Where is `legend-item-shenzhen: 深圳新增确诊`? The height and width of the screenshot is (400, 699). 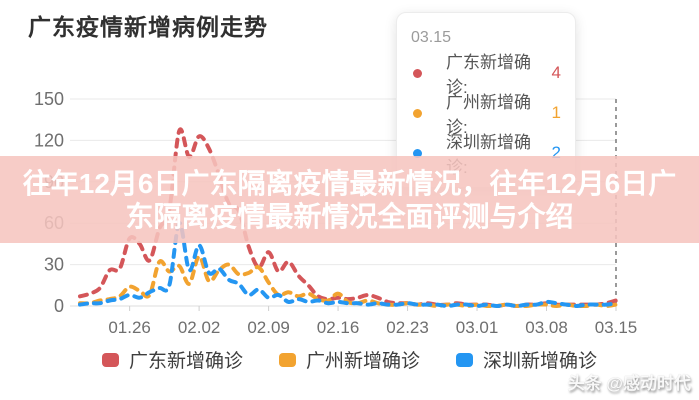 legend-item-shenzhen: 深圳新增确诊 is located at coordinates (526, 359).